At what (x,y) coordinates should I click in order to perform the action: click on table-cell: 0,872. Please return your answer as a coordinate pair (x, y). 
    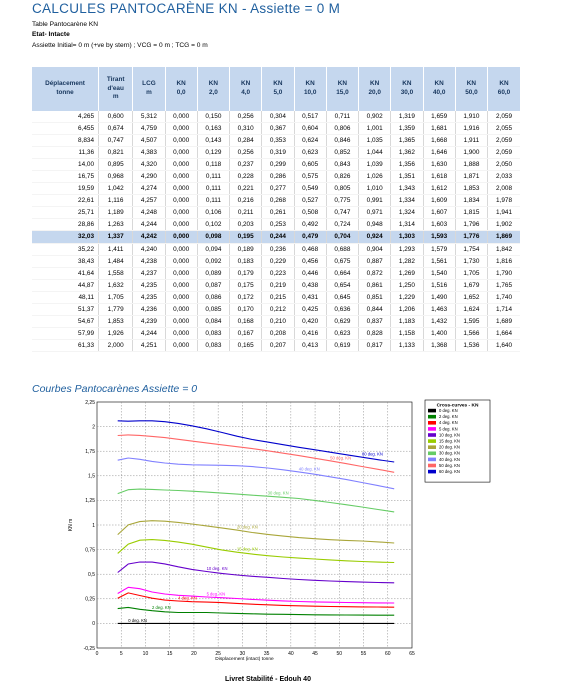
    Looking at the image, I should click on (374, 273).